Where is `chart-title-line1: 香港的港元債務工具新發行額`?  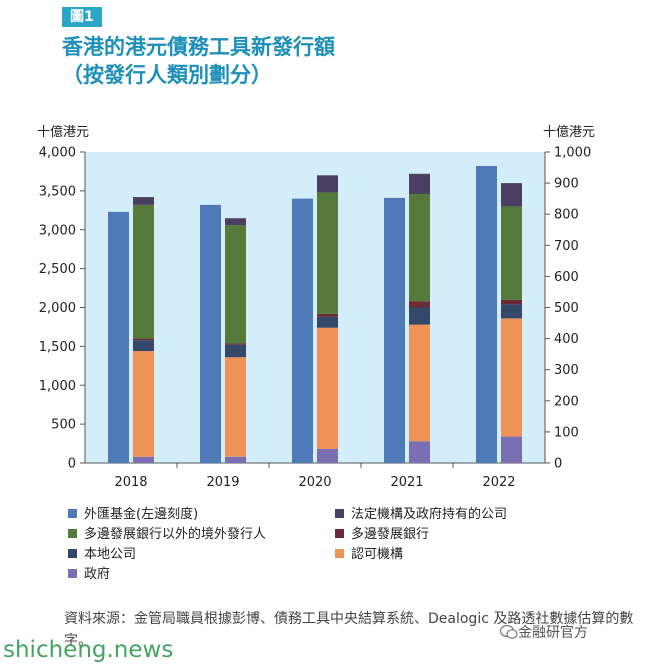
chart-title-line1: 香港的港元債務工具新發行額 is located at coordinates (198, 47).